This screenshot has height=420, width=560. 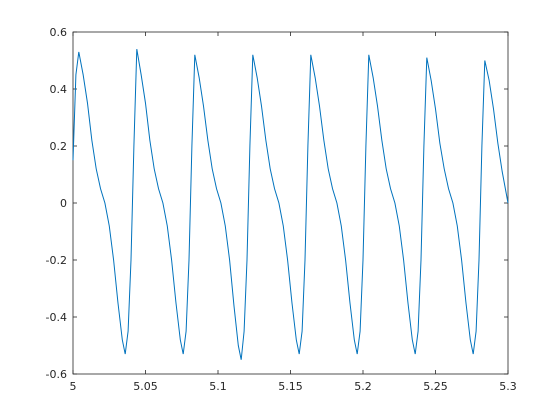 I want to click on y-tick-label: 0.6, so click(x=59, y=32).